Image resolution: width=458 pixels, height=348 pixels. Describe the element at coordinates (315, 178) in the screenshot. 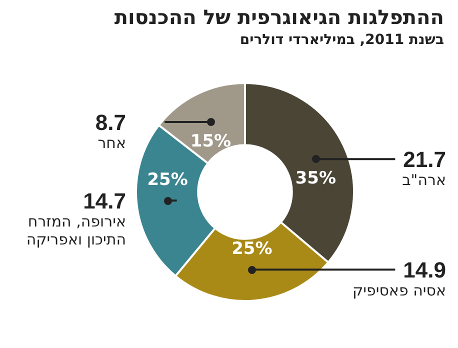

I see `text: 35%` at that location.